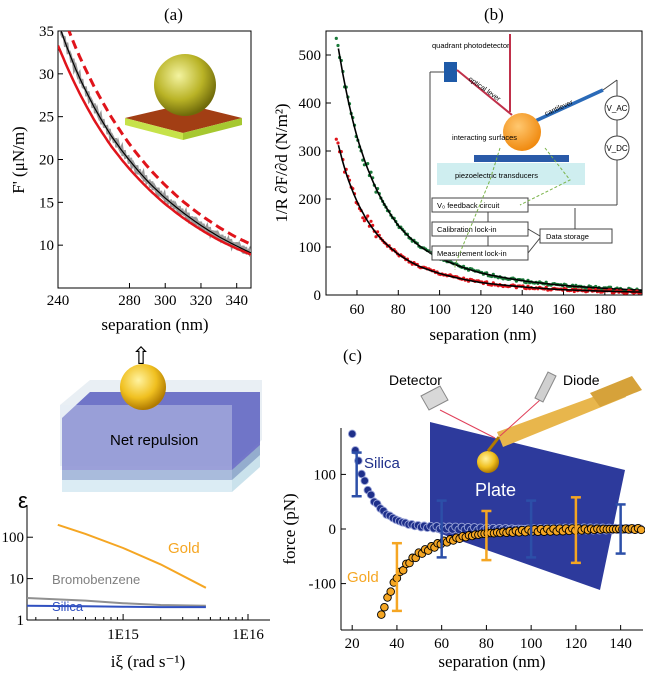 The image size is (645, 679). I want to click on x-axis-label-a: separation (nm), so click(154, 324).